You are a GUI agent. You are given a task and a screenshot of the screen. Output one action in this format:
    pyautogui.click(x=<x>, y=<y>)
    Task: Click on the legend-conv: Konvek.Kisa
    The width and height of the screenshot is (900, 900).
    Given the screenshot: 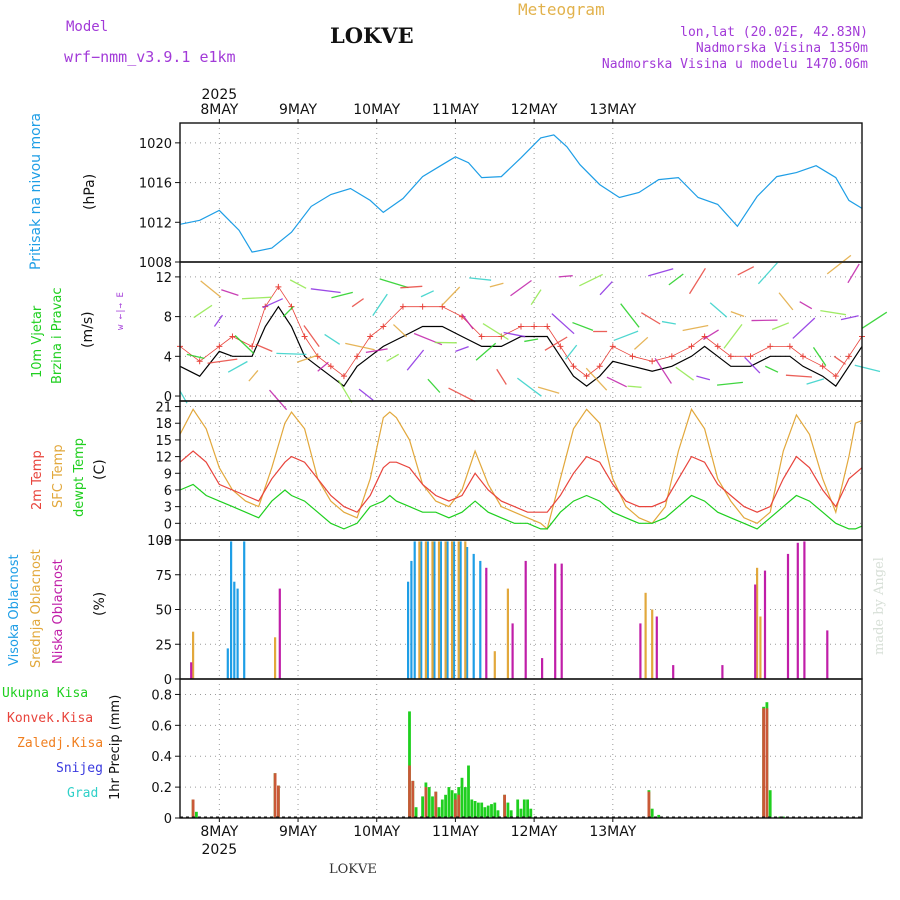 What is the action you would take?
    pyautogui.click(x=50, y=718)
    